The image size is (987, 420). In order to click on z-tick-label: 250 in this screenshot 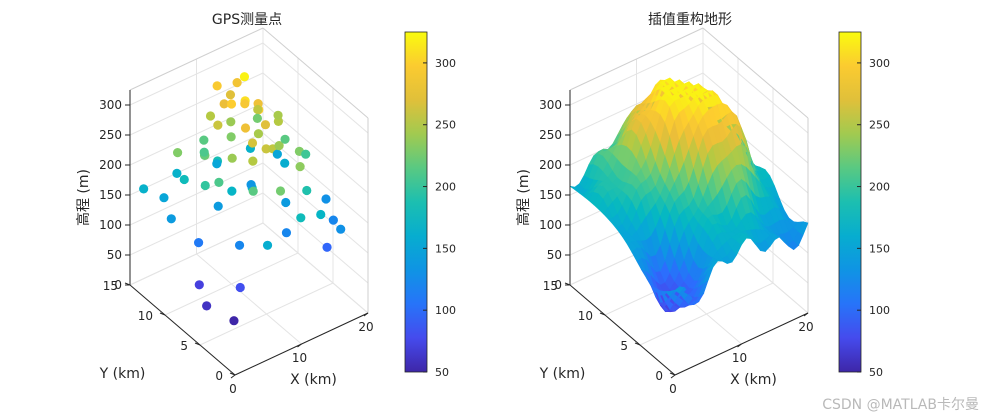, I will do `click(110, 135)`.